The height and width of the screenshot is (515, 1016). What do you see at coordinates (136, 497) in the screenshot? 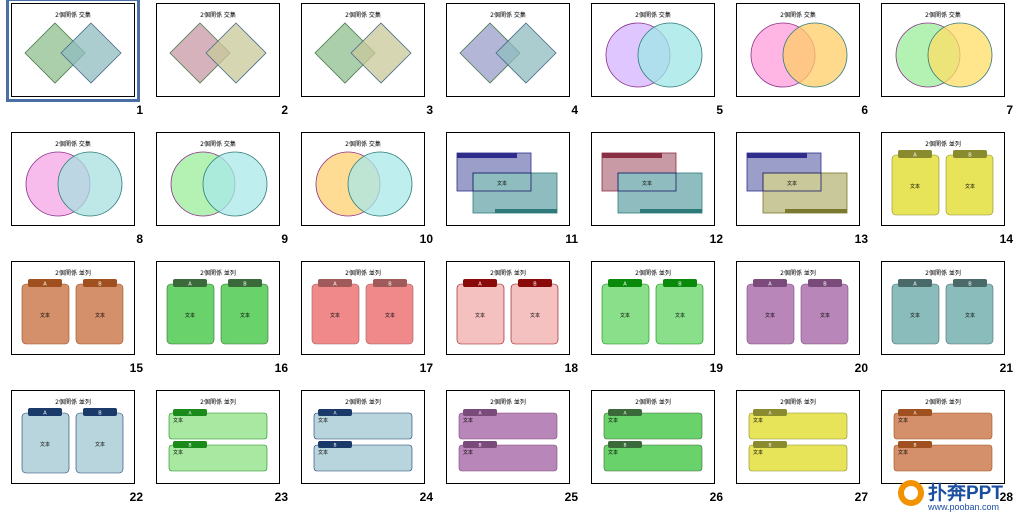
I see `slide-number: 22` at bounding box center [136, 497].